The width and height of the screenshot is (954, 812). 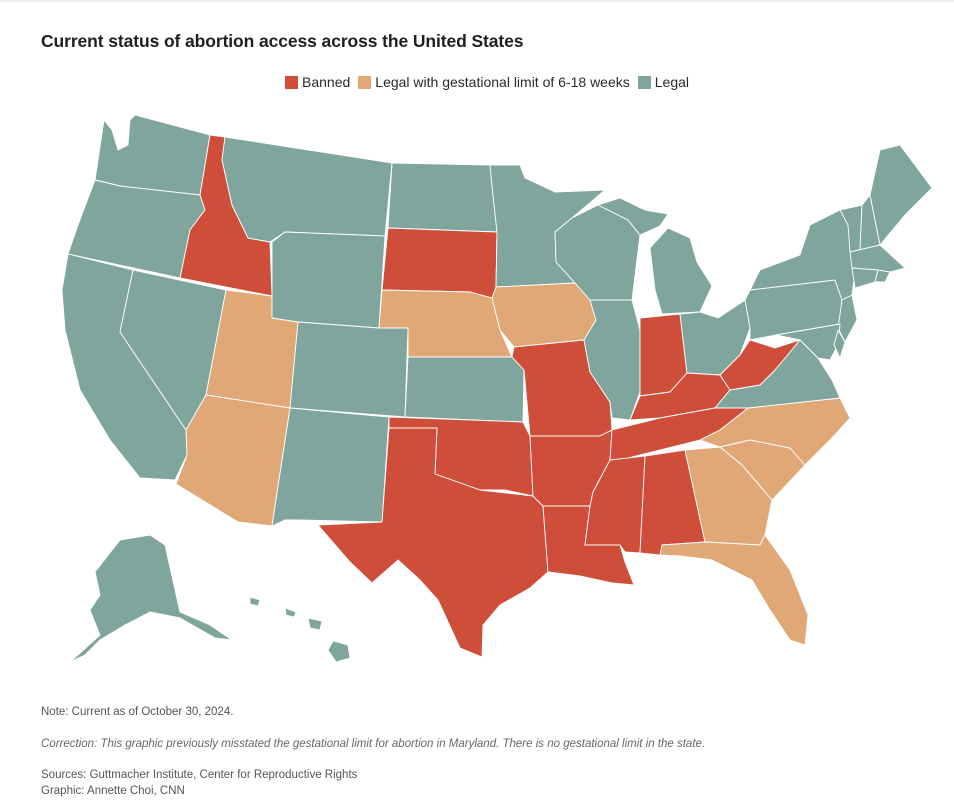 What do you see at coordinates (300, 629) in the screenshot?
I see `state-hi` at bounding box center [300, 629].